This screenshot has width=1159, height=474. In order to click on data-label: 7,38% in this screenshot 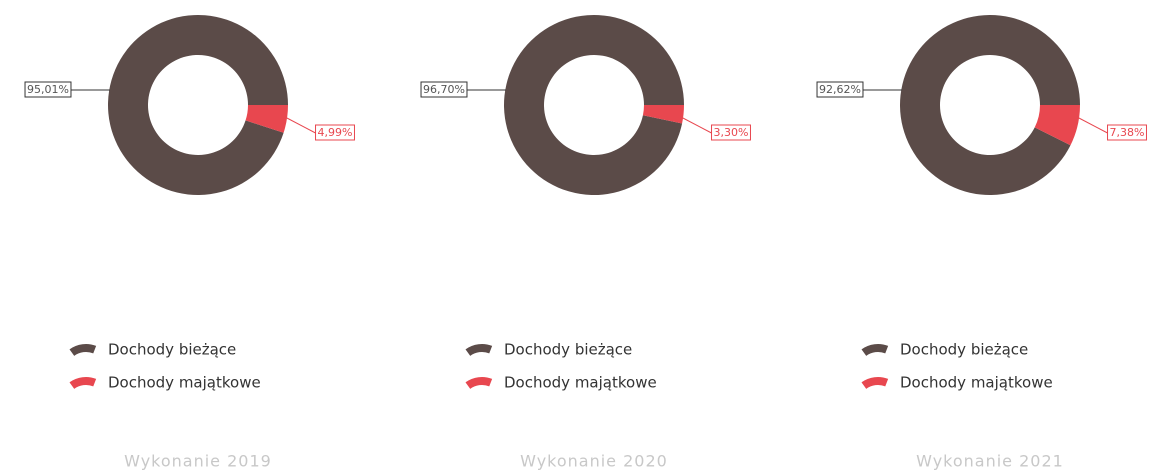, I will do `click(1127, 132)`.